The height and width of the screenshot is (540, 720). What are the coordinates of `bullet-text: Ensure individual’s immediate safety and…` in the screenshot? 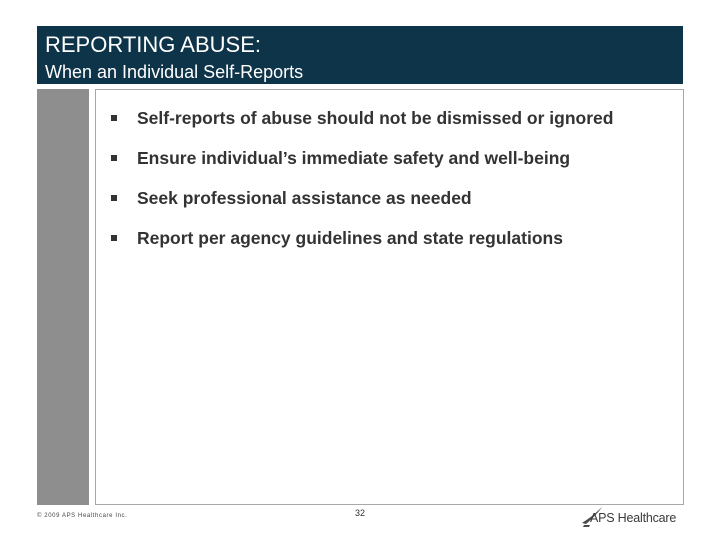 It's located at (354, 158).